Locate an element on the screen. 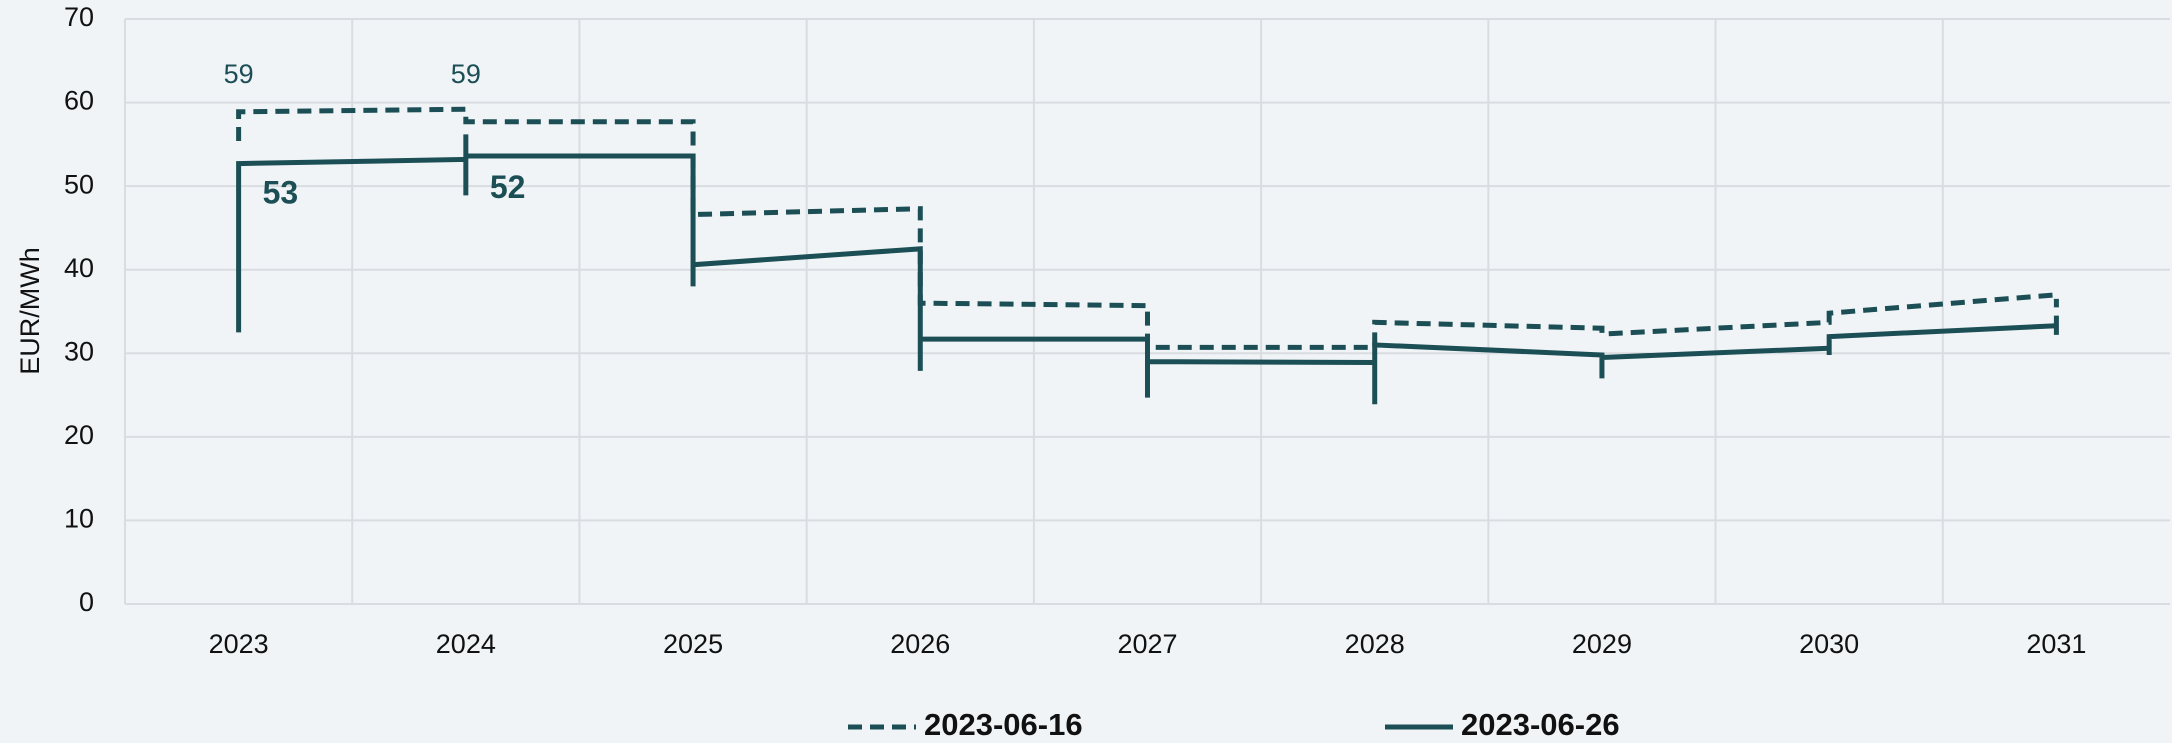 Image resolution: width=2172 pixels, height=743 pixels. legend-label: 2023-06-16 is located at coordinates (1003, 724).